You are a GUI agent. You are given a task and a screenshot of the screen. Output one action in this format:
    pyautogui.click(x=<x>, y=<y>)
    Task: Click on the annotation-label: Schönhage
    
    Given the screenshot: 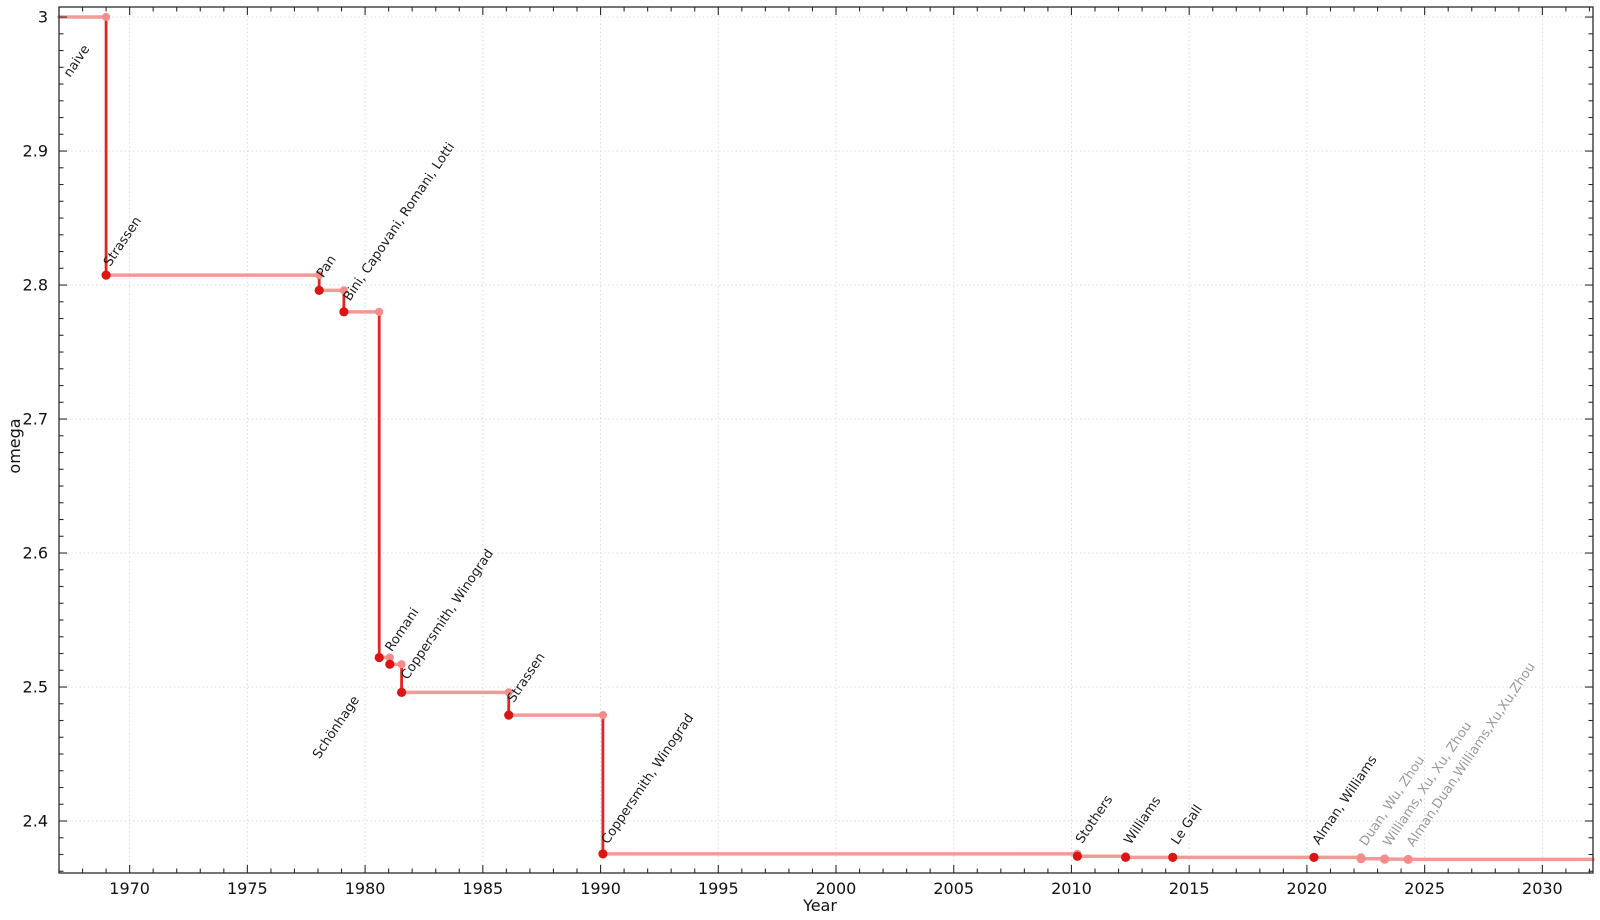 What is the action you would take?
    pyautogui.click(x=336, y=727)
    